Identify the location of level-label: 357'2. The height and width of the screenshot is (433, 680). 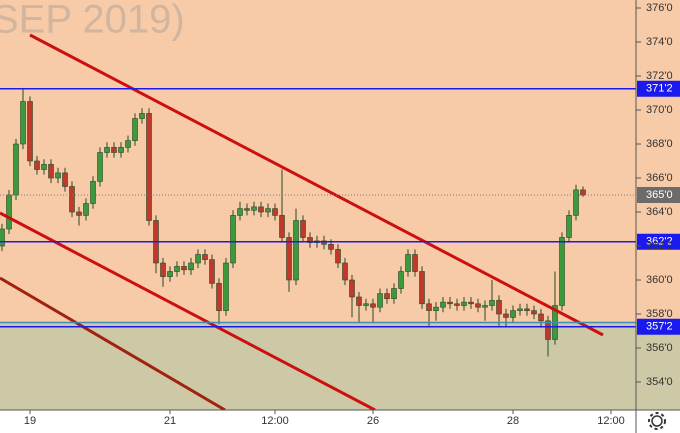
(659, 327).